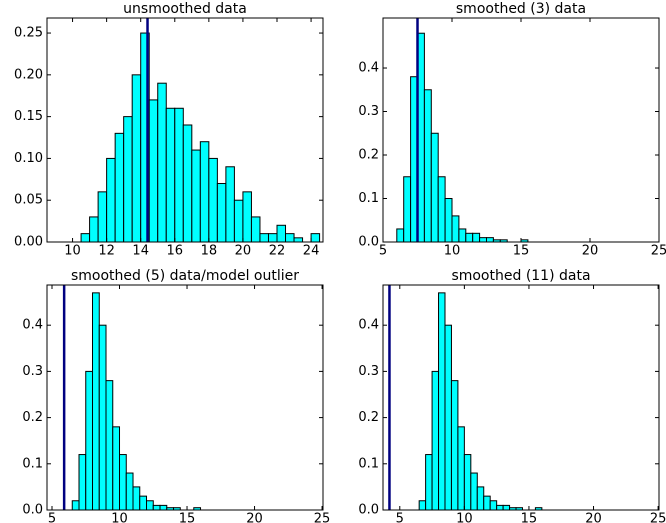  What do you see at coordinates (28, 116) in the screenshot?
I see `y-tick-label: 0.15` at bounding box center [28, 116].